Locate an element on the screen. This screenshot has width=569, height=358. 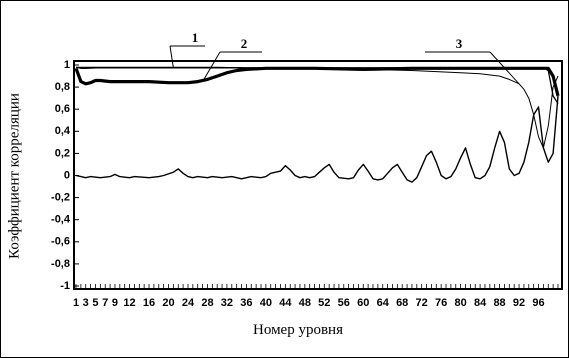
y-tick-label: -0,8 is located at coordinates (60, 264).